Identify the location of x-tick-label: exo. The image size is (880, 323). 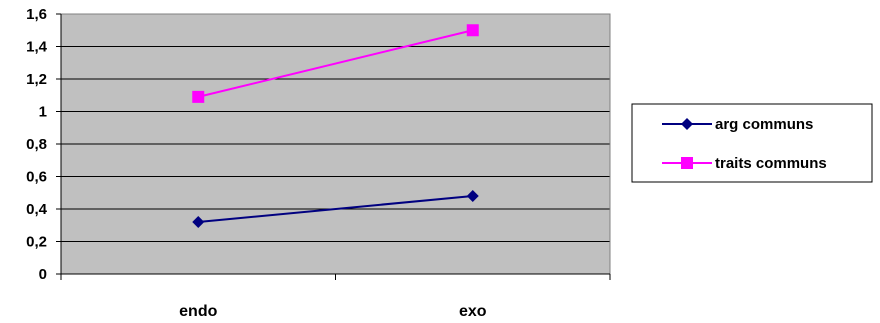
(473, 311).